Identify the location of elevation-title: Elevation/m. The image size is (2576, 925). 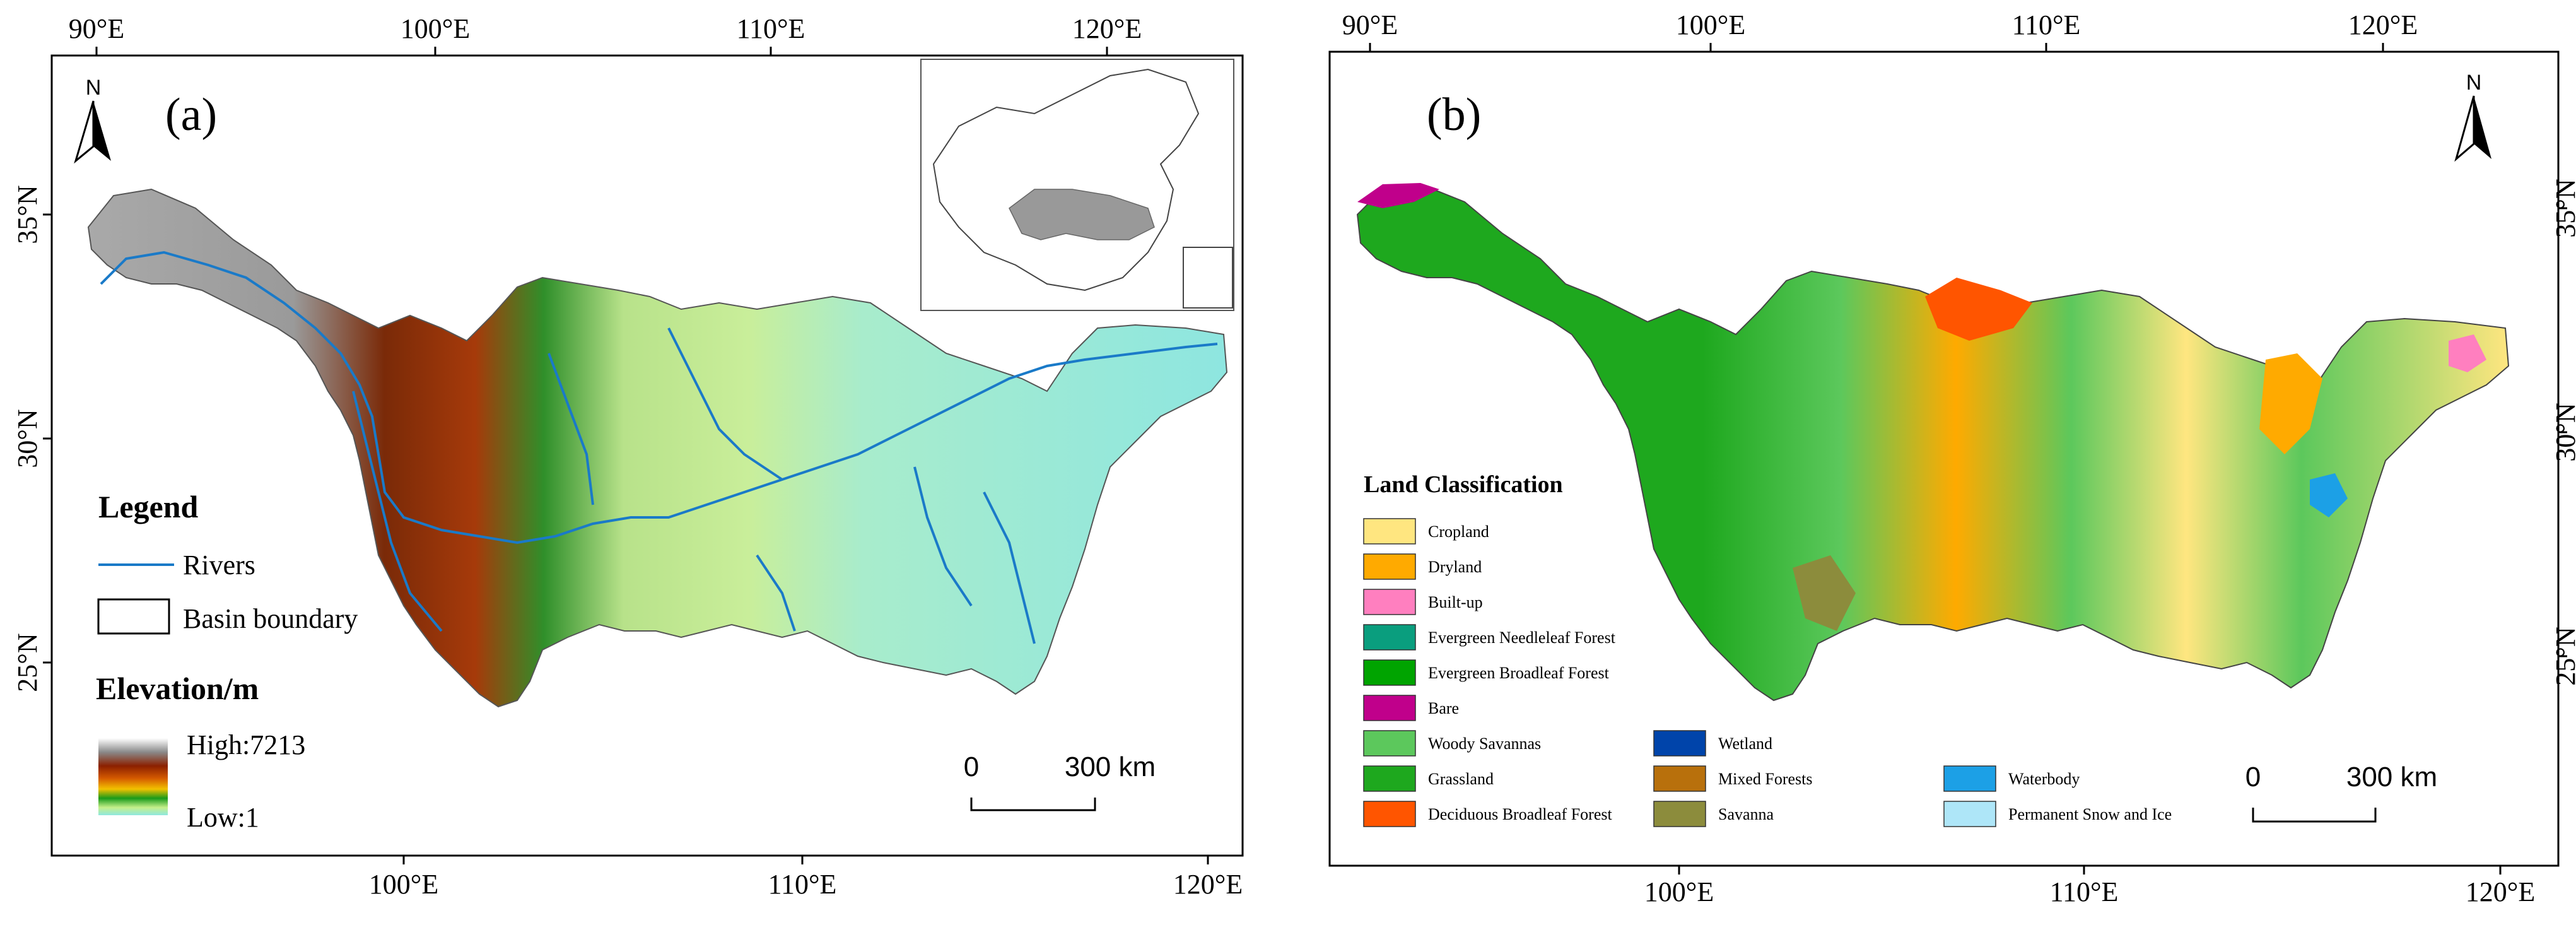
(177, 688).